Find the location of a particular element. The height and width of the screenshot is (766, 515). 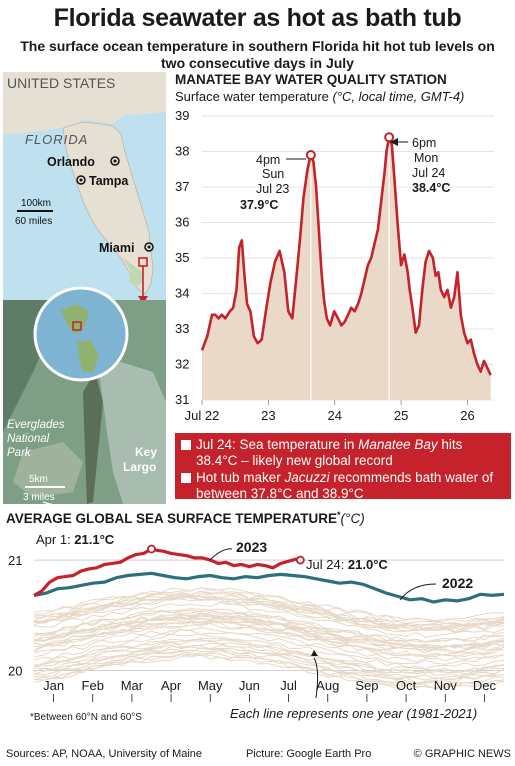

page-title: Florida seawater as hot as bath tub is located at coordinates (257, 18).